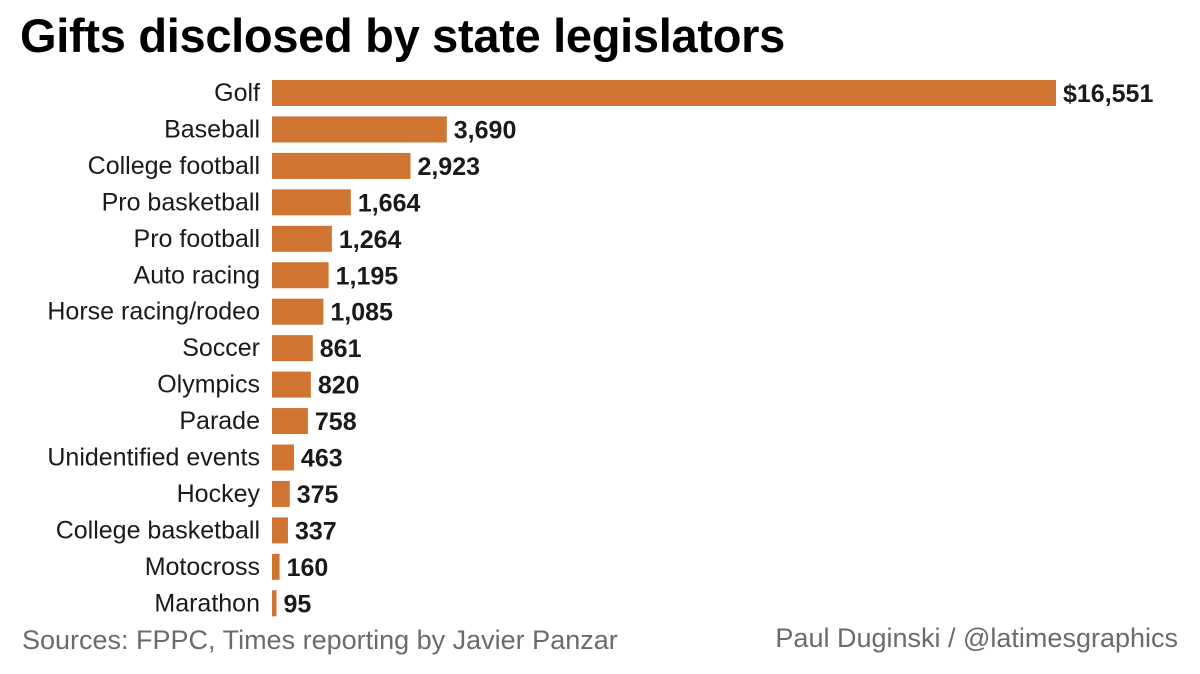  I want to click on category-label-hockey: Hockey, so click(219, 494).